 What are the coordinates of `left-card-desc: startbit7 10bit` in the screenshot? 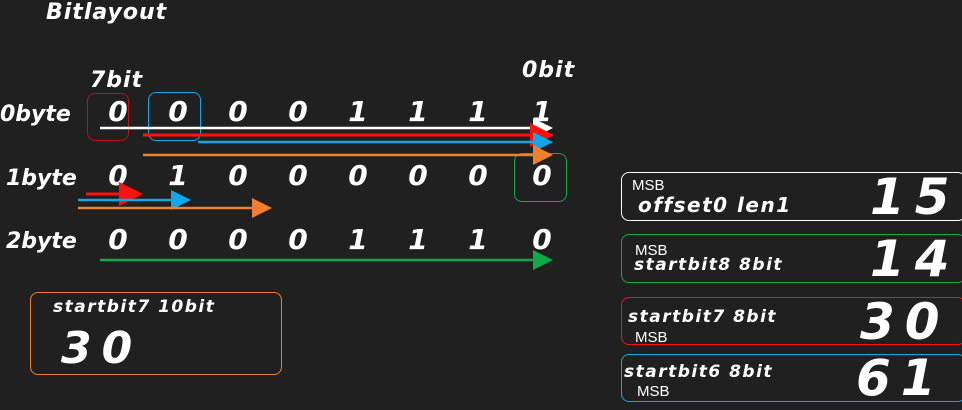 It's located at (134, 307).